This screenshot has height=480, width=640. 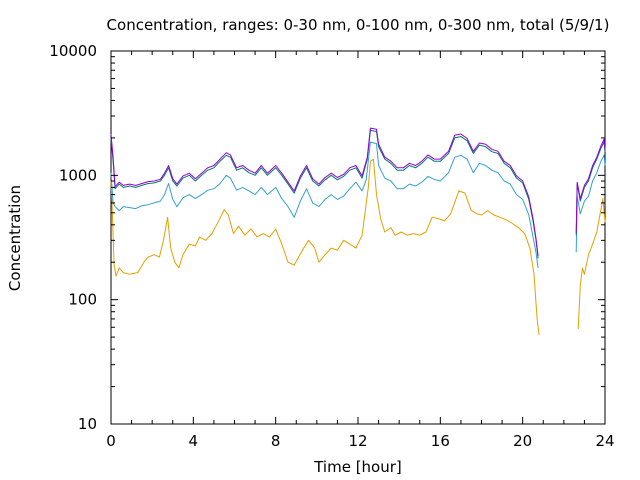 I want to click on y-tick-label: 100, so click(x=82, y=300).